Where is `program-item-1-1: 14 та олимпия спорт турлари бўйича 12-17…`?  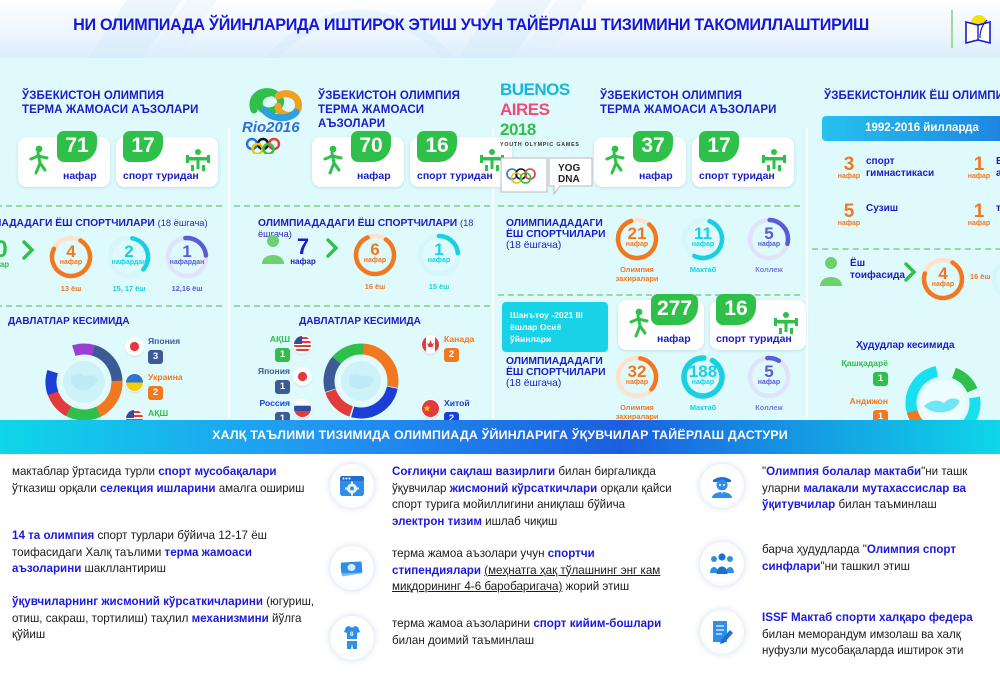
program-item-1-1: 14 та олимпия спорт турлари бўйича 12-17… is located at coordinates (167, 556).